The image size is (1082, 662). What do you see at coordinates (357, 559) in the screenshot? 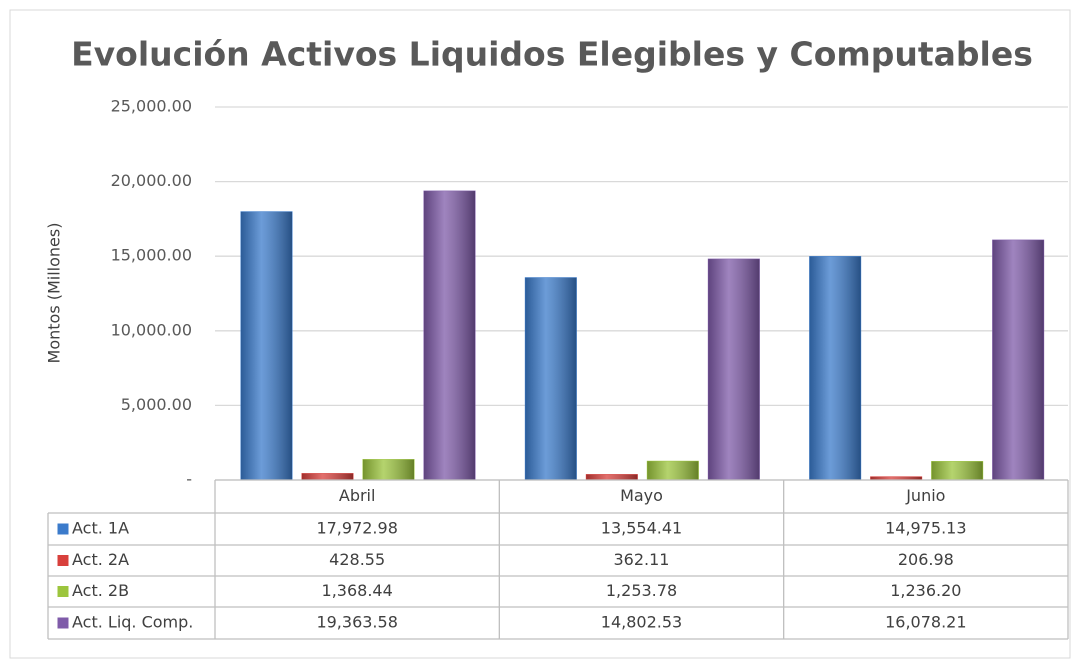
I see `data-label: 428.55` at bounding box center [357, 559].